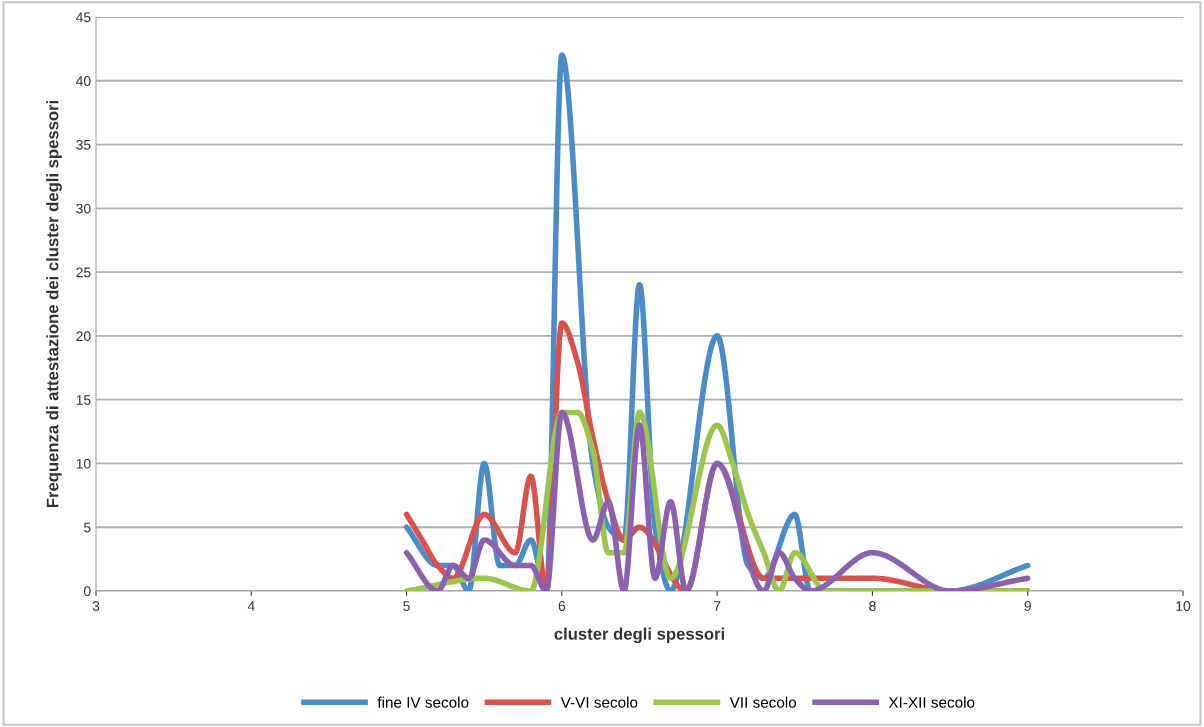 This screenshot has height=727, width=1204. Describe the element at coordinates (83, 208) in the screenshot. I see `y-tick-label: 30` at that location.